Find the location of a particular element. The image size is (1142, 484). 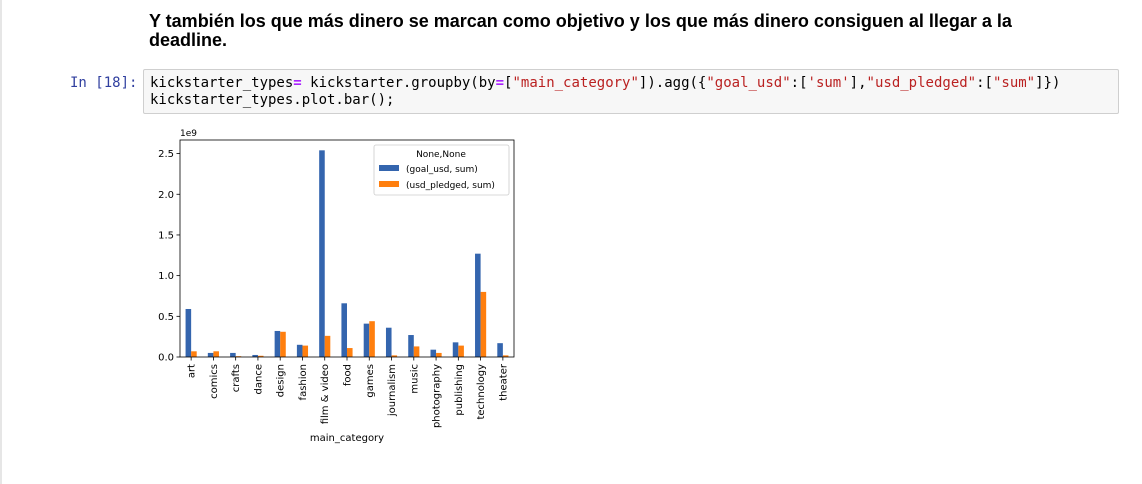

code-token: ]}) is located at coordinates (1048, 83).